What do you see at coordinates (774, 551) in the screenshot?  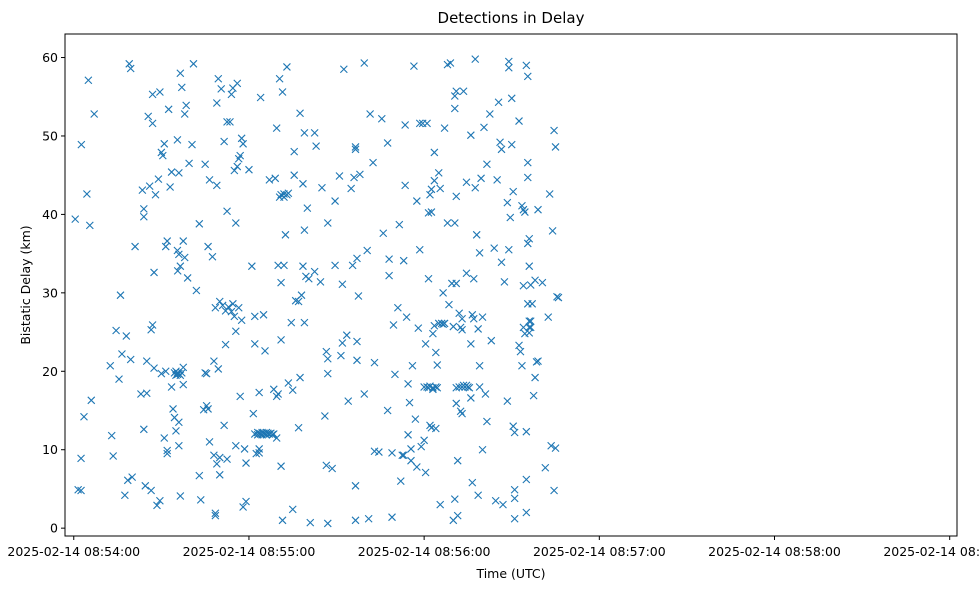 I see `x-tick-label: 2025-02-14 08:58:00` at bounding box center [774, 551].